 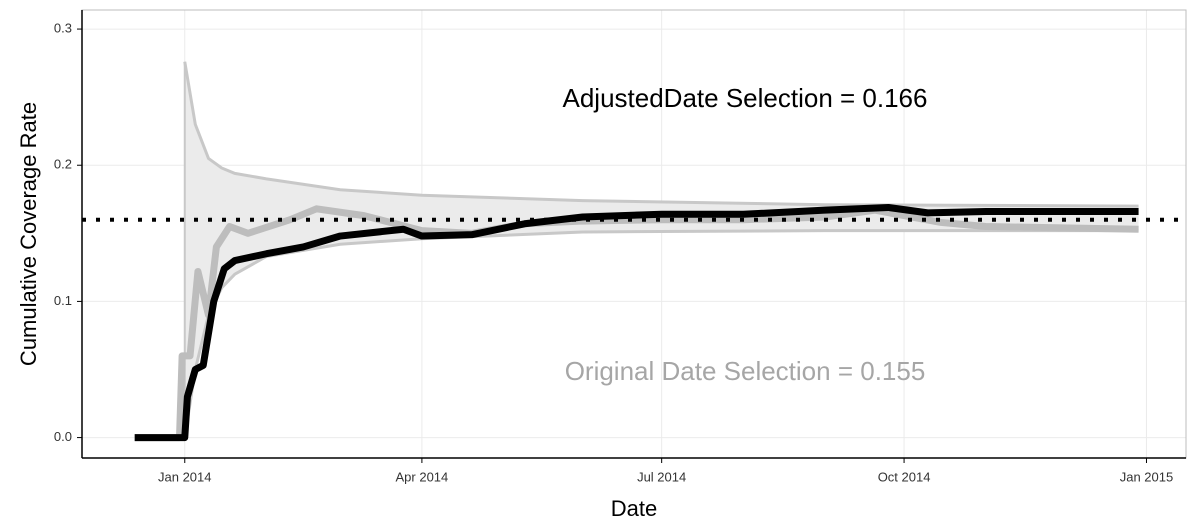 I want to click on y-axis-label: Cumulative Coverage Rate, so click(x=28, y=234).